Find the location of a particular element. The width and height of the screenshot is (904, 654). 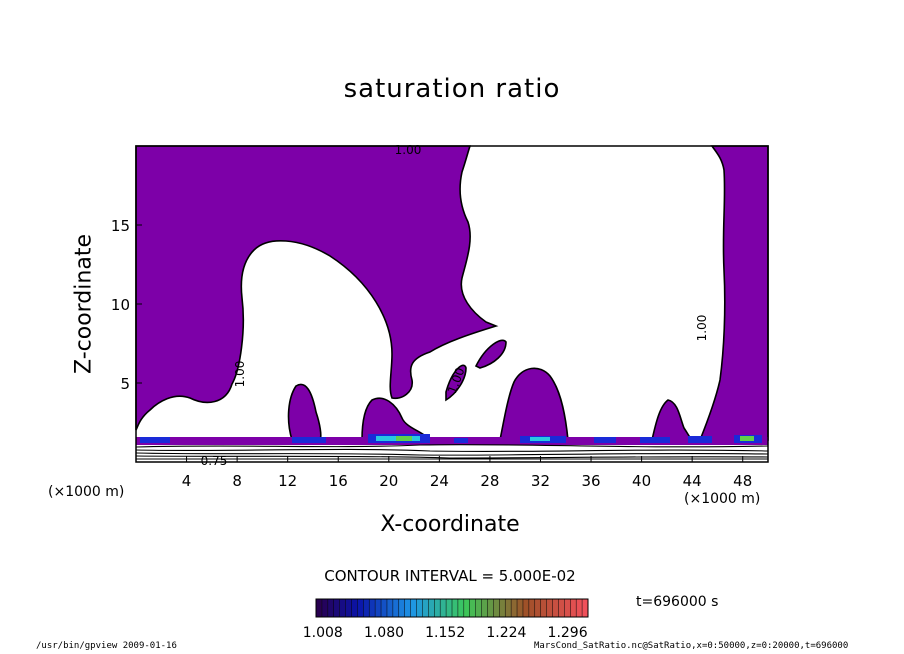

colorbar-frame is located at coordinates (452, 608).